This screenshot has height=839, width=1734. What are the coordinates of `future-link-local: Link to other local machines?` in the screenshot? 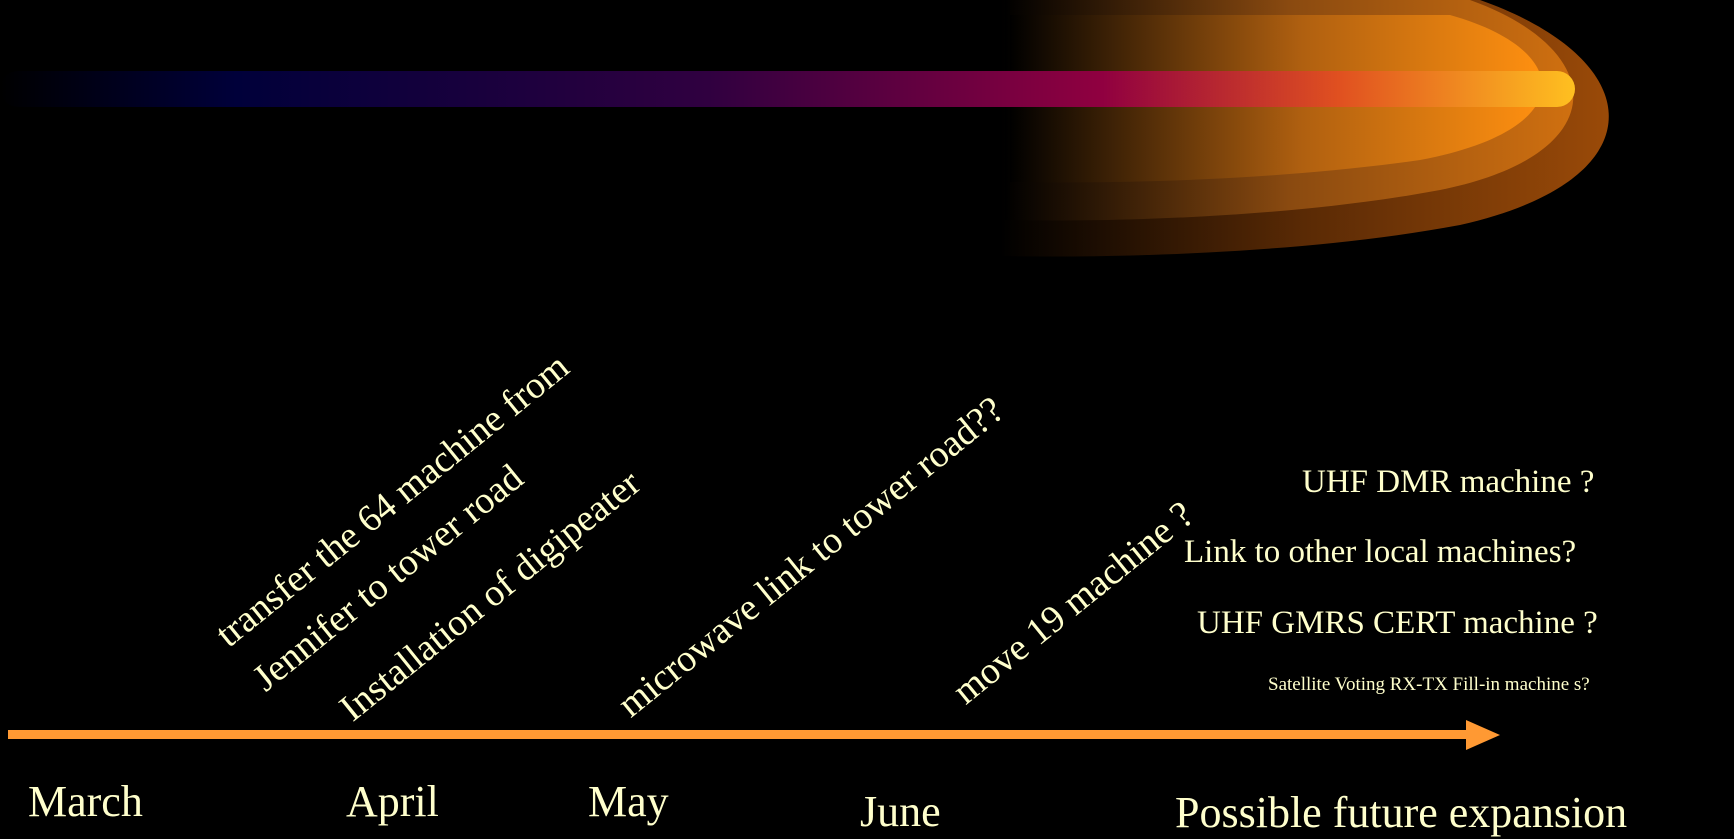 It's located at (1380, 552).